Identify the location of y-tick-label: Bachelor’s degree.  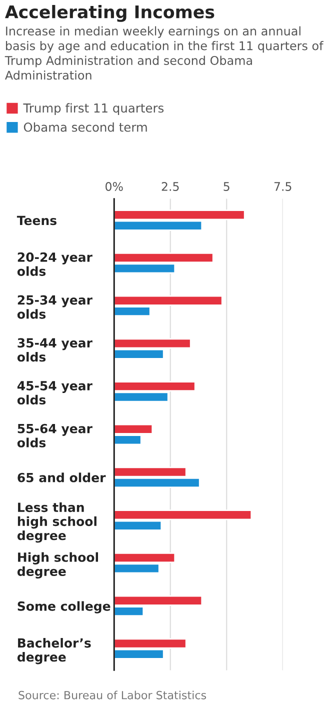
(54, 651).